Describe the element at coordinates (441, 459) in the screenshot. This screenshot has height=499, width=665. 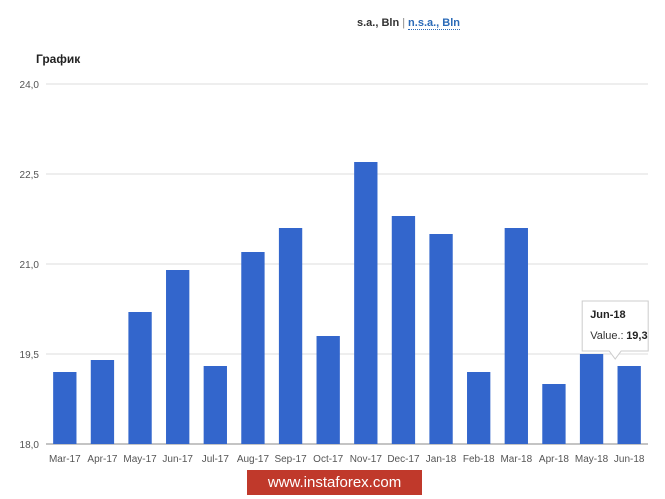
I see `x-tick-label: Jan-18` at that location.